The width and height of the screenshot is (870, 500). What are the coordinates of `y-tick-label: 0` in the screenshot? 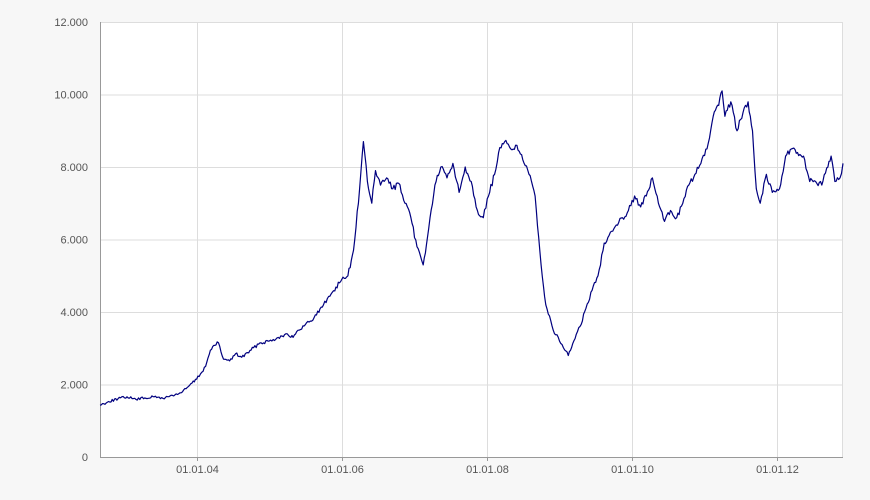 It's located at (85, 458).